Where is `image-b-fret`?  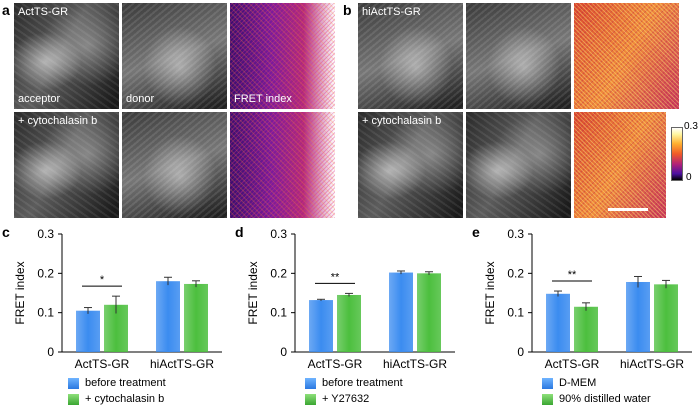
image-b-fret is located at coordinates (626, 56).